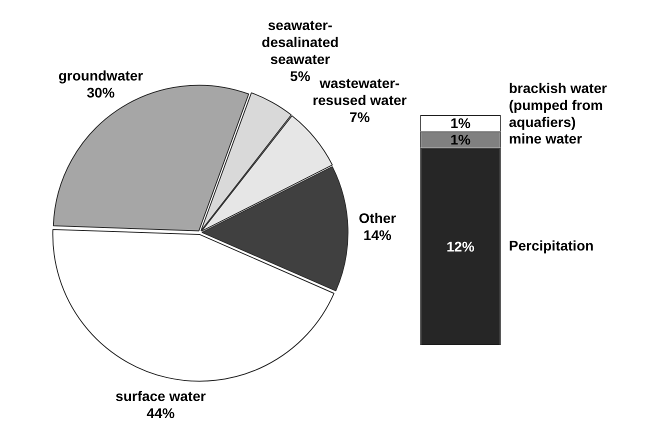 Image resolution: width=668 pixels, height=427 pixels. Describe the element at coordinates (300, 42) in the screenshot. I see `slice-label: seawater-desalinated seawater` at that location.